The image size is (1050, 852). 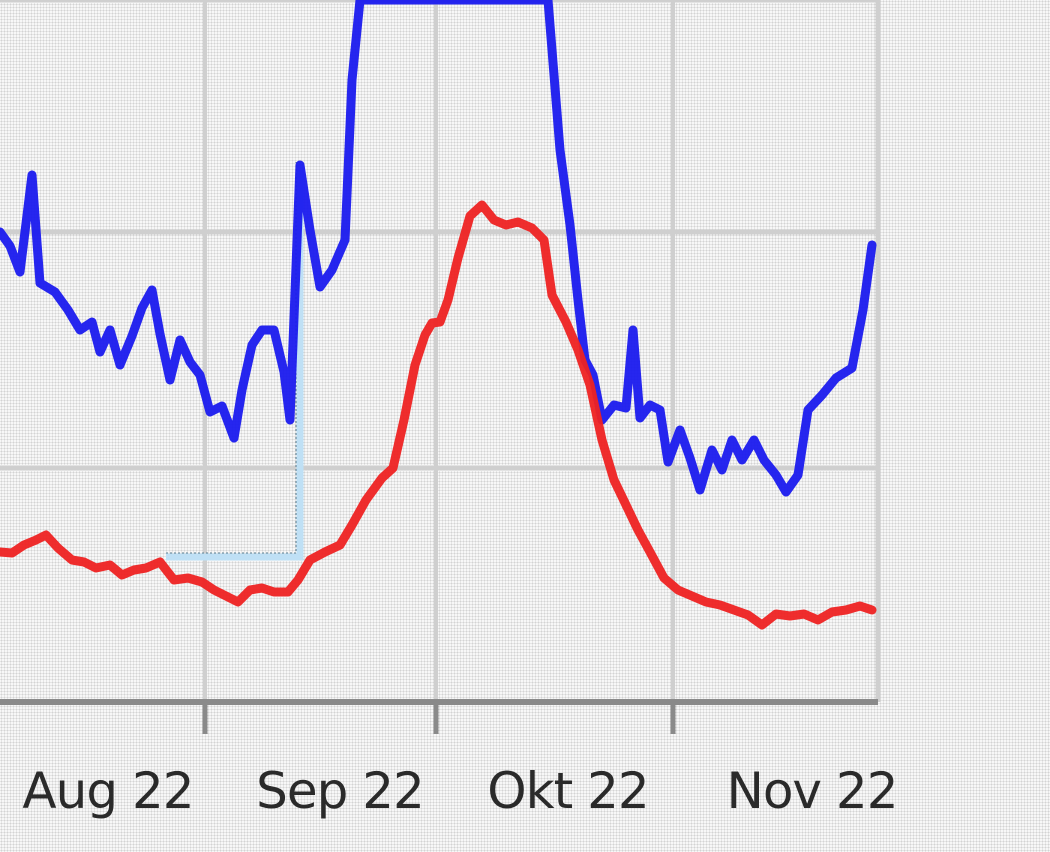 I want to click on x-tick-label-4: Nov 22, so click(x=811, y=791).